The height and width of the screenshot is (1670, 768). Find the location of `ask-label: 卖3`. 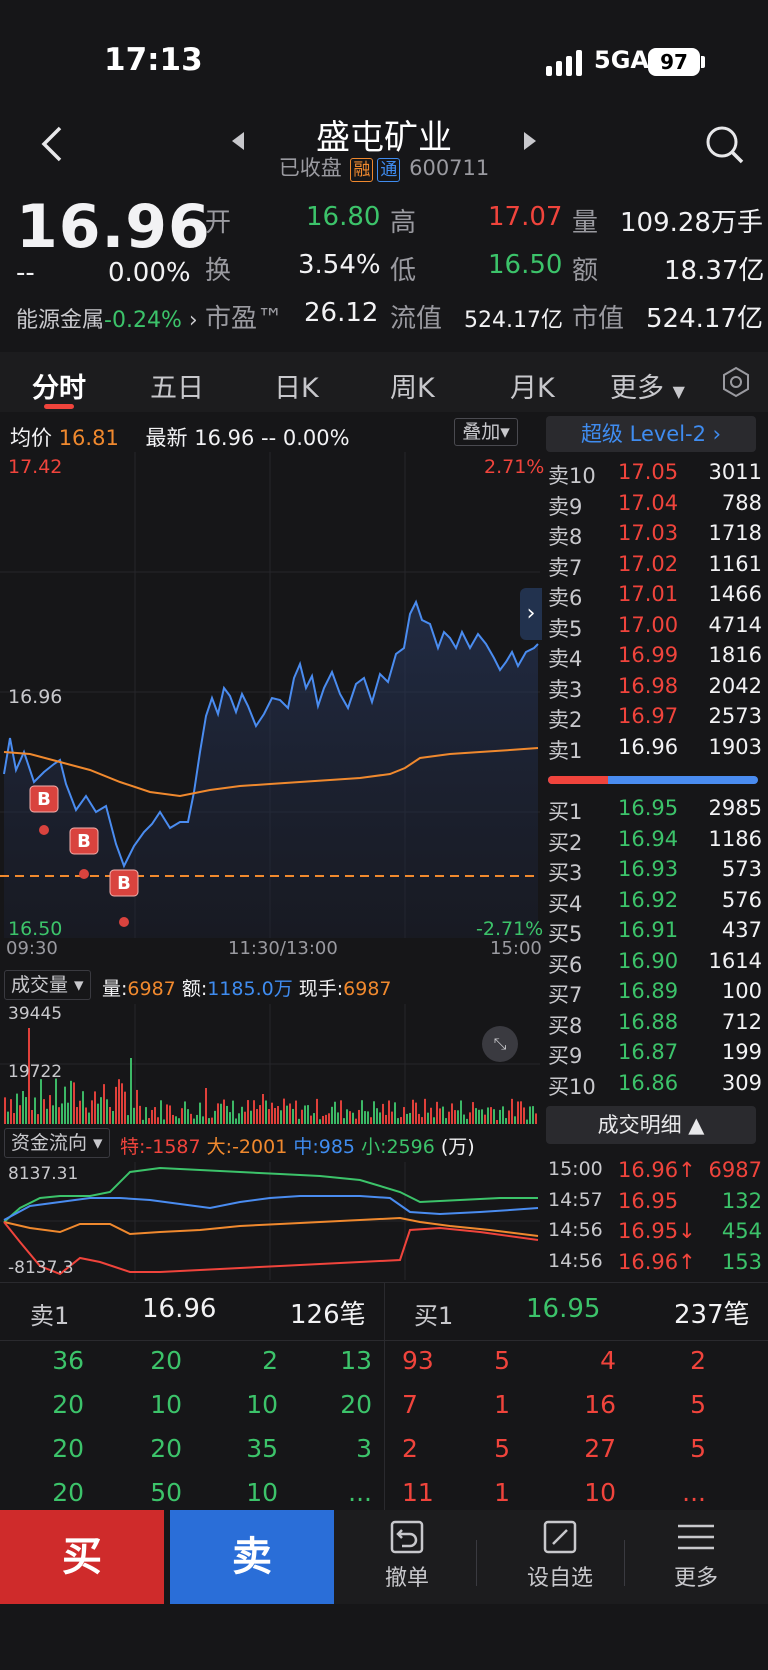

ask-label: 卖3 is located at coordinates (565, 689).